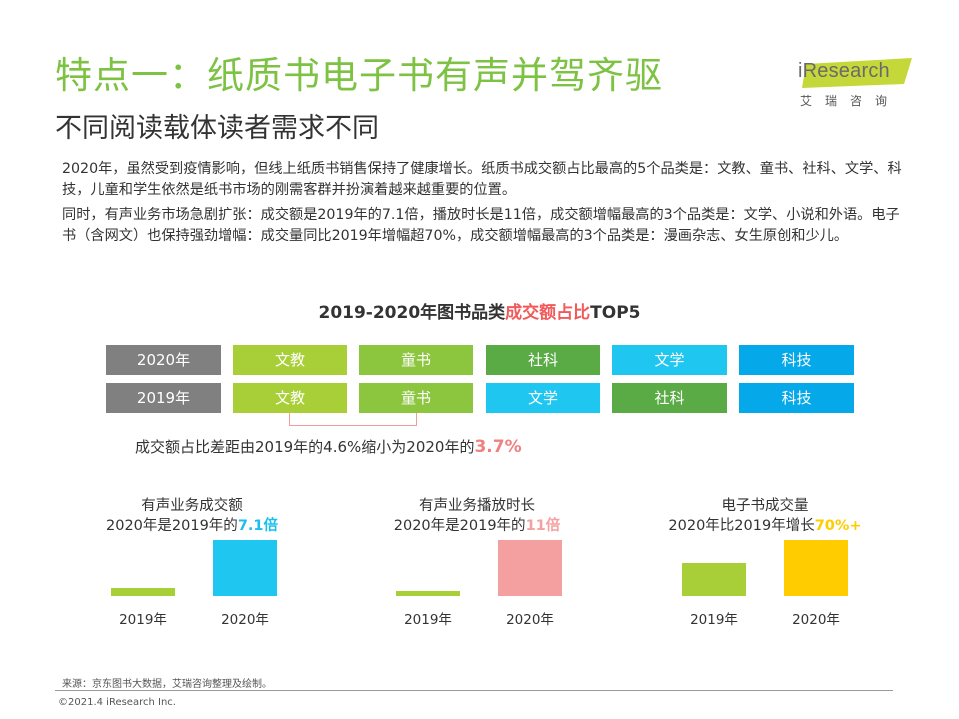  Describe the element at coordinates (305, 447) in the screenshot. I see `gap-note-text: 成交额占比差距由2019年的4.6%缩小为2020年的` at that location.